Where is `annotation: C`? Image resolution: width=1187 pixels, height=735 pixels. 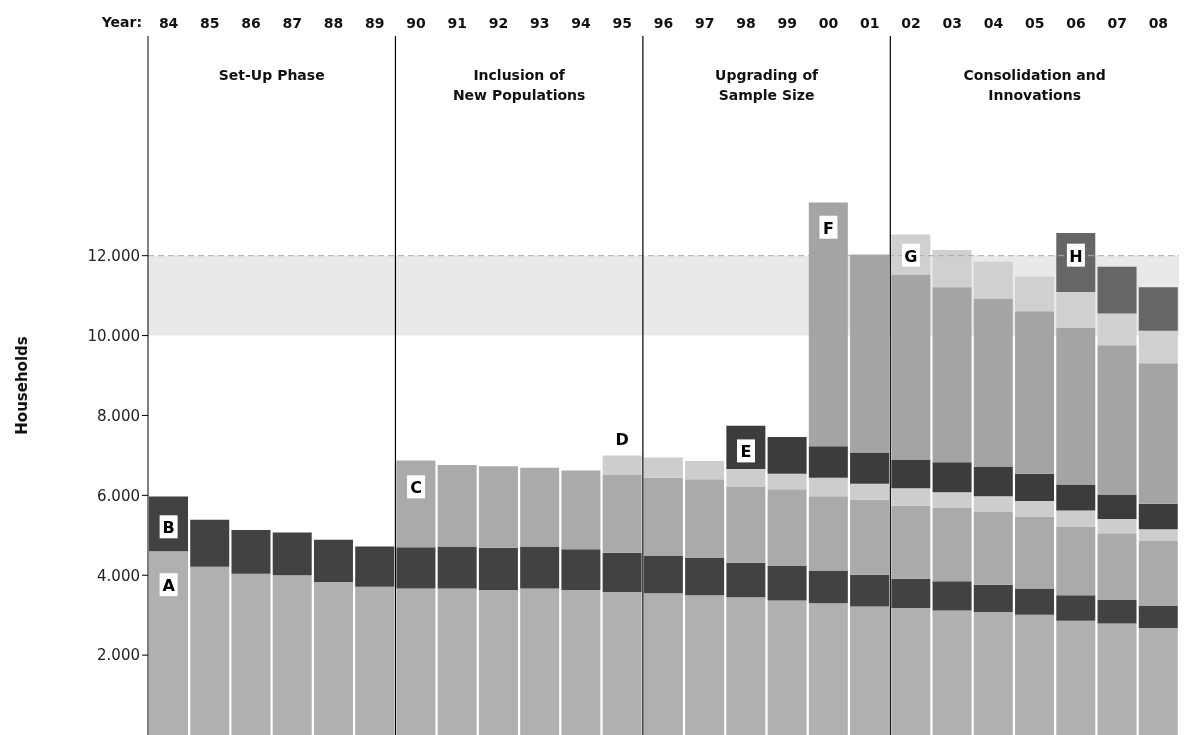 annotation: C is located at coordinates (416, 488).